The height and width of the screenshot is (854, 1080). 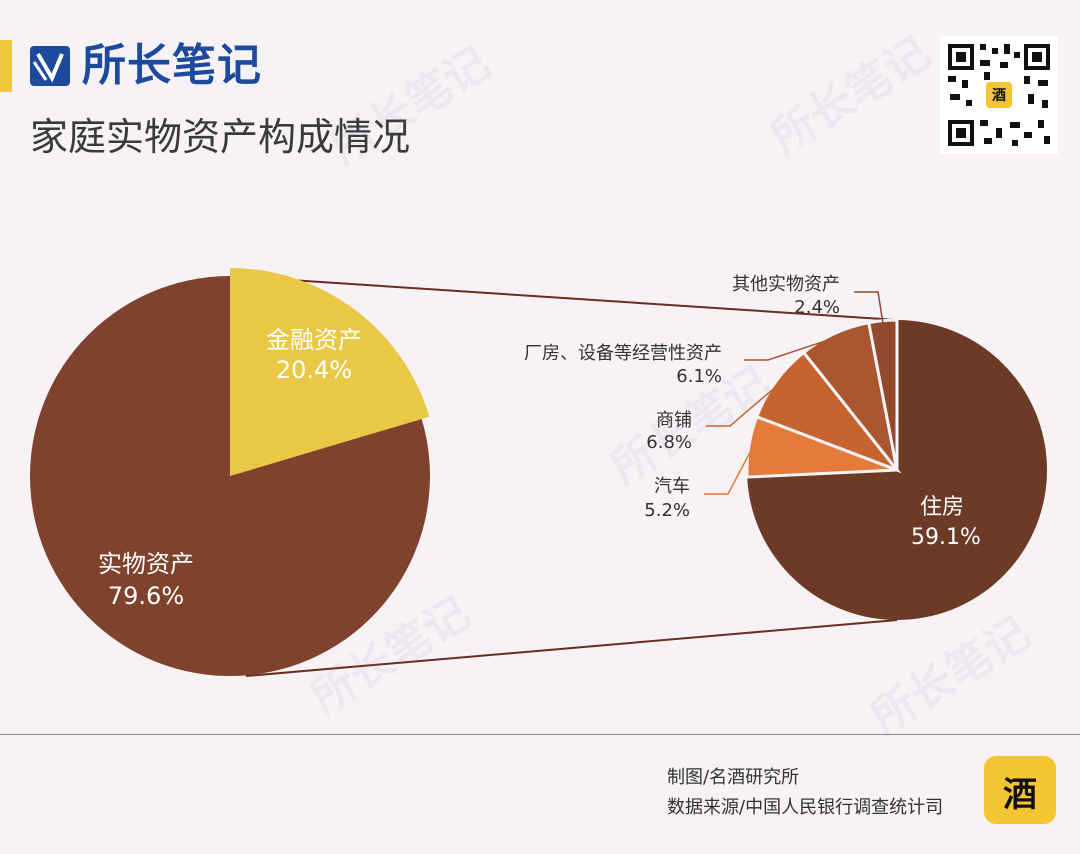 What do you see at coordinates (674, 420) in the screenshot?
I see `slice-label: 商铺` at bounding box center [674, 420].